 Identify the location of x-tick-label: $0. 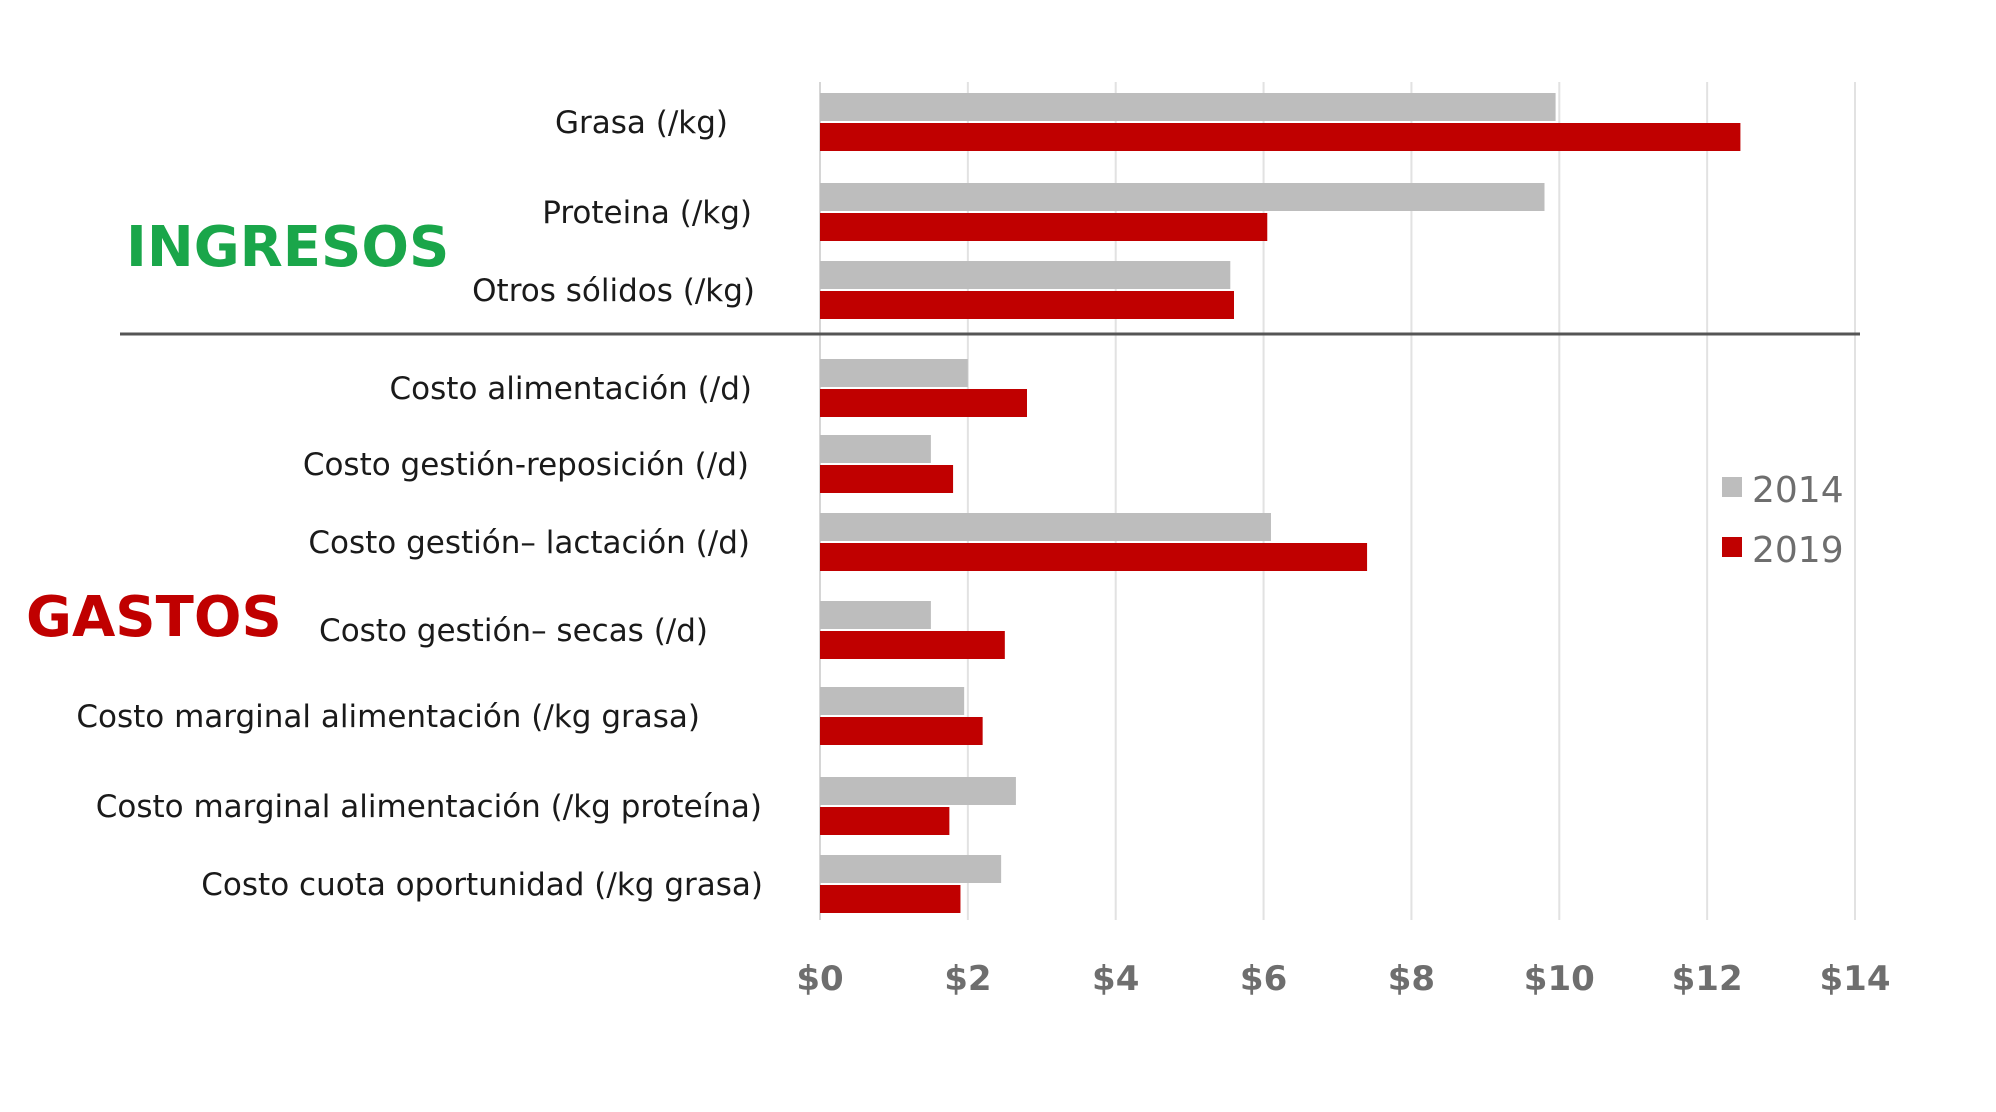
(819, 979).